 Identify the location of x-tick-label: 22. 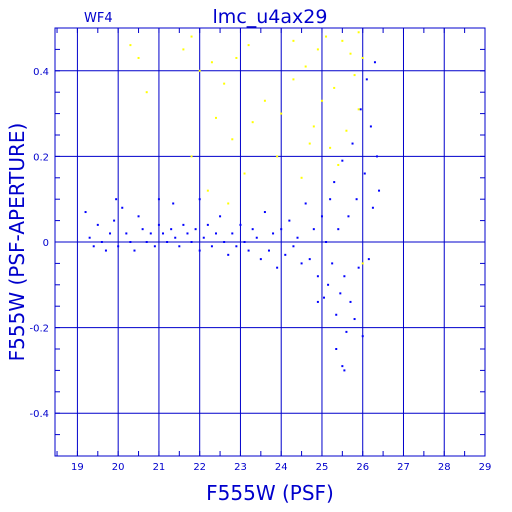
(199, 467).